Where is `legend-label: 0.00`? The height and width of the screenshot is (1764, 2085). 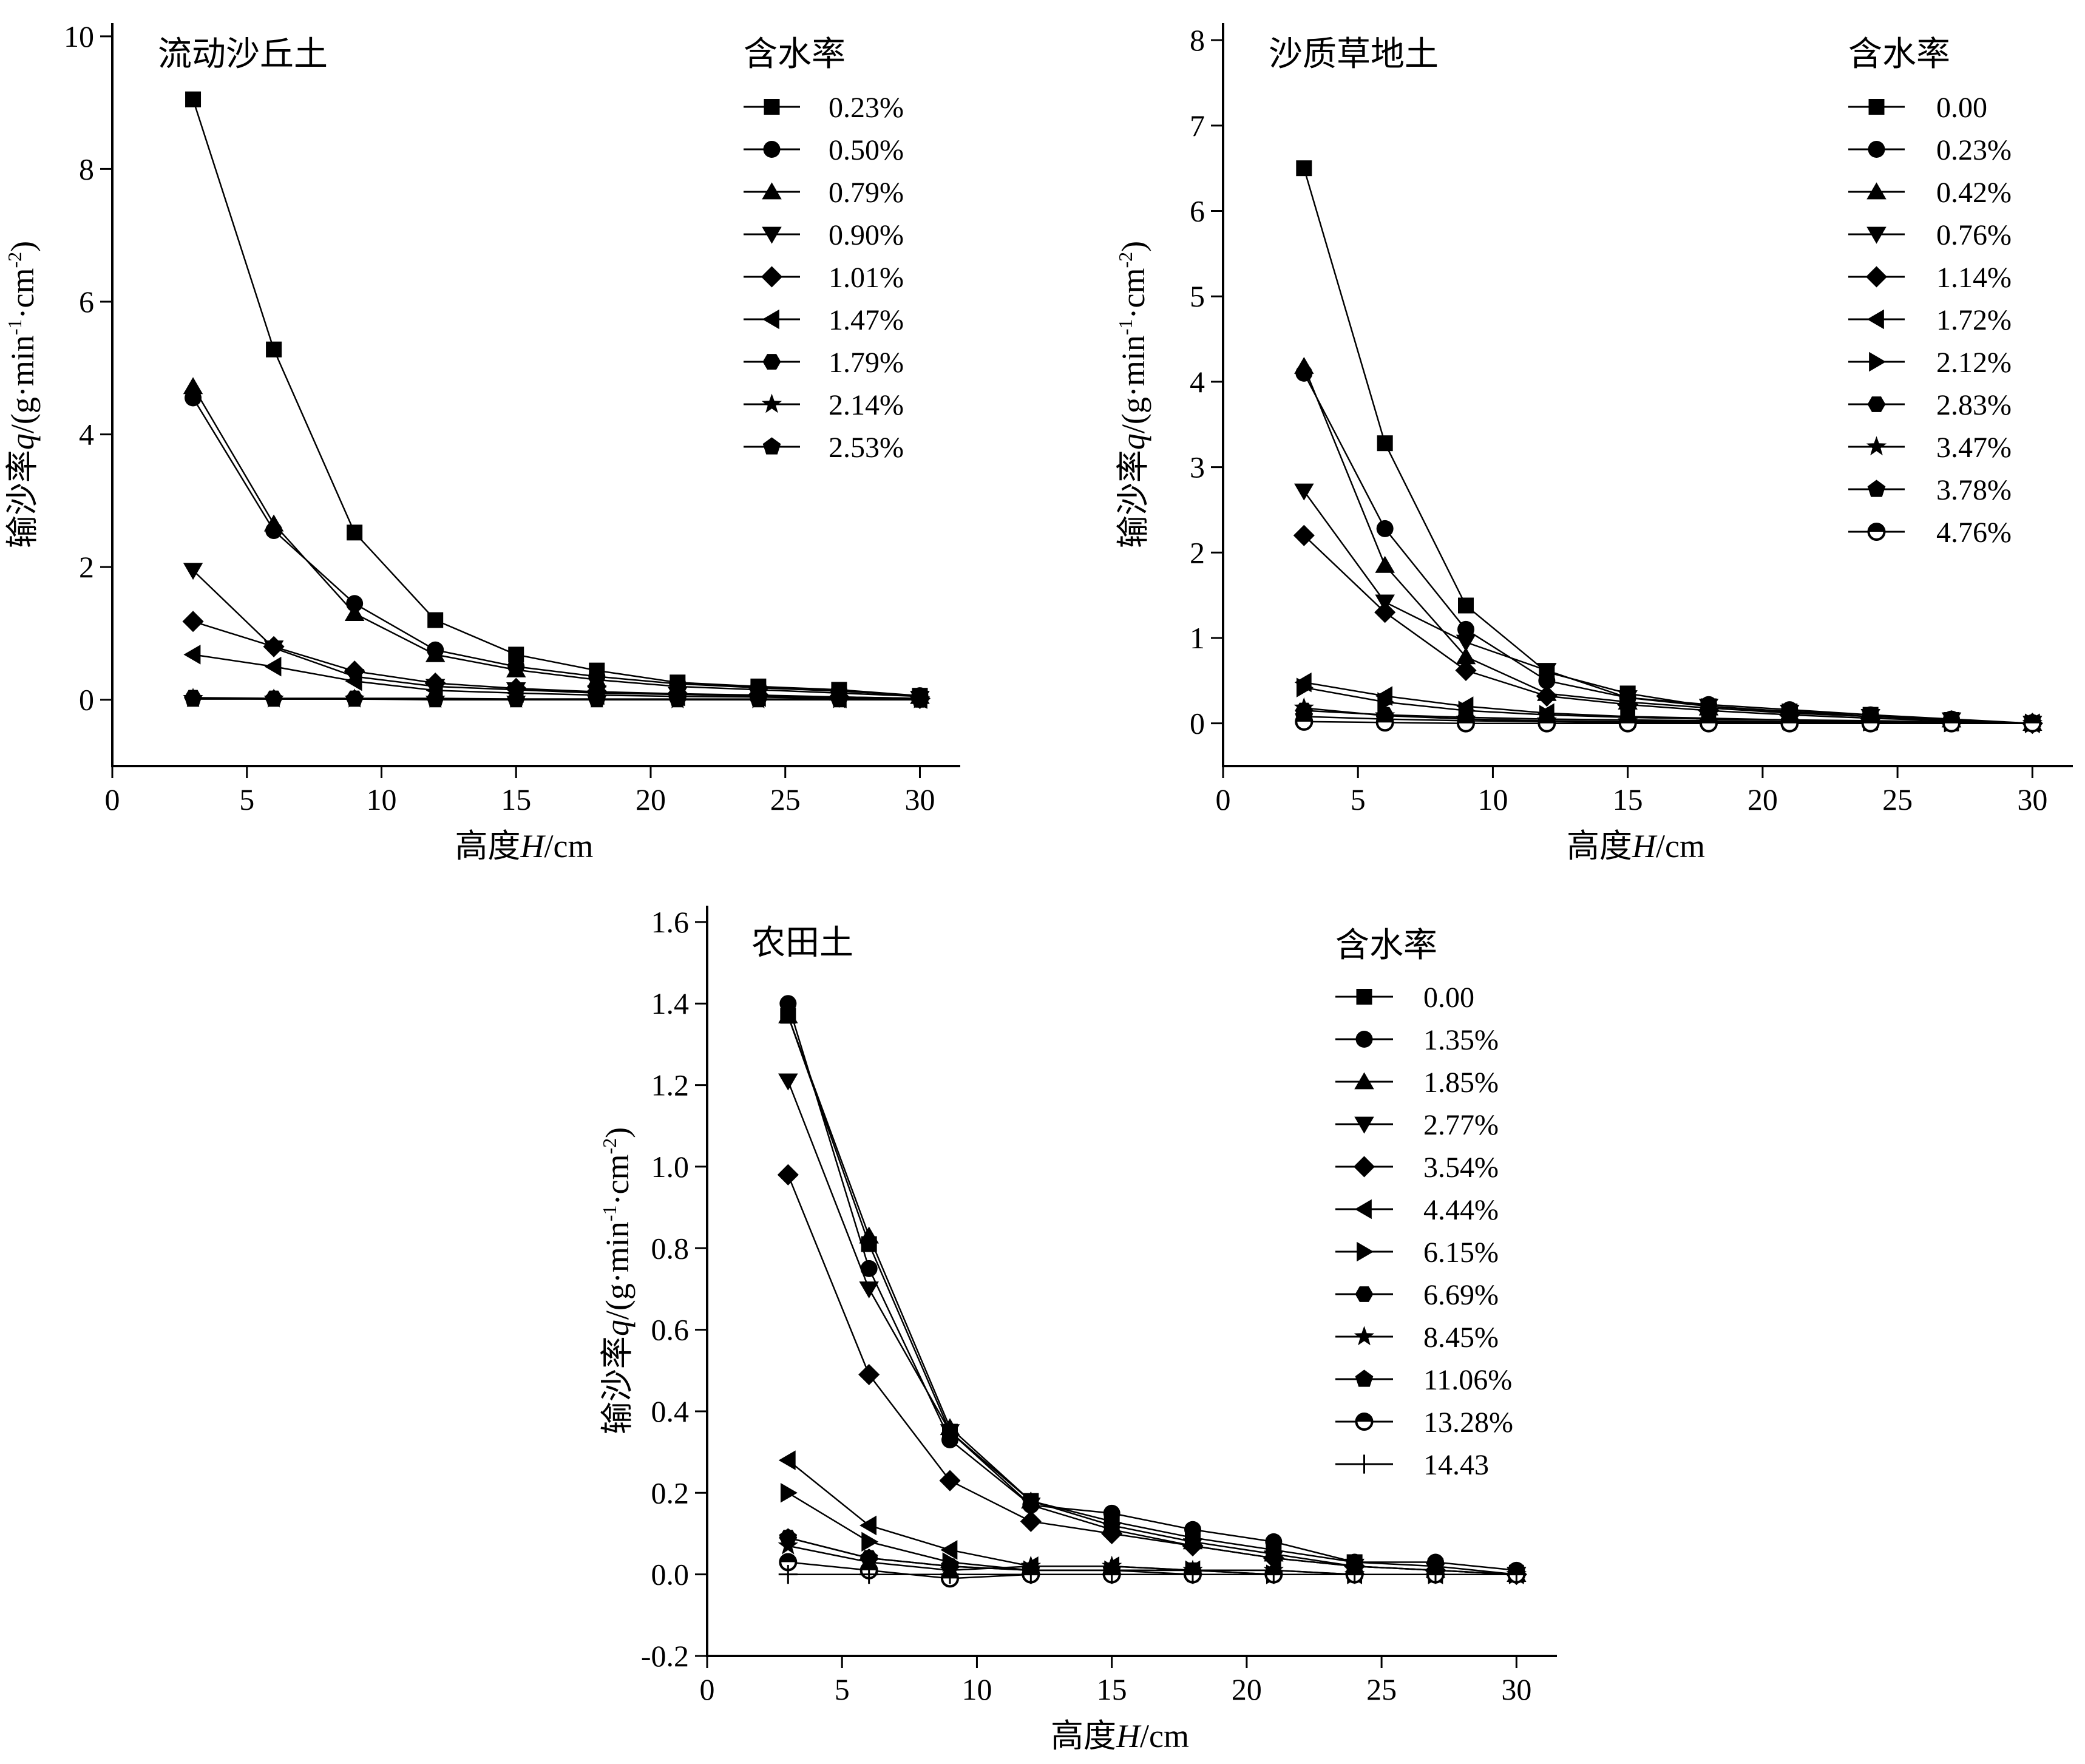 legend-label: 0.00 is located at coordinates (1448, 998).